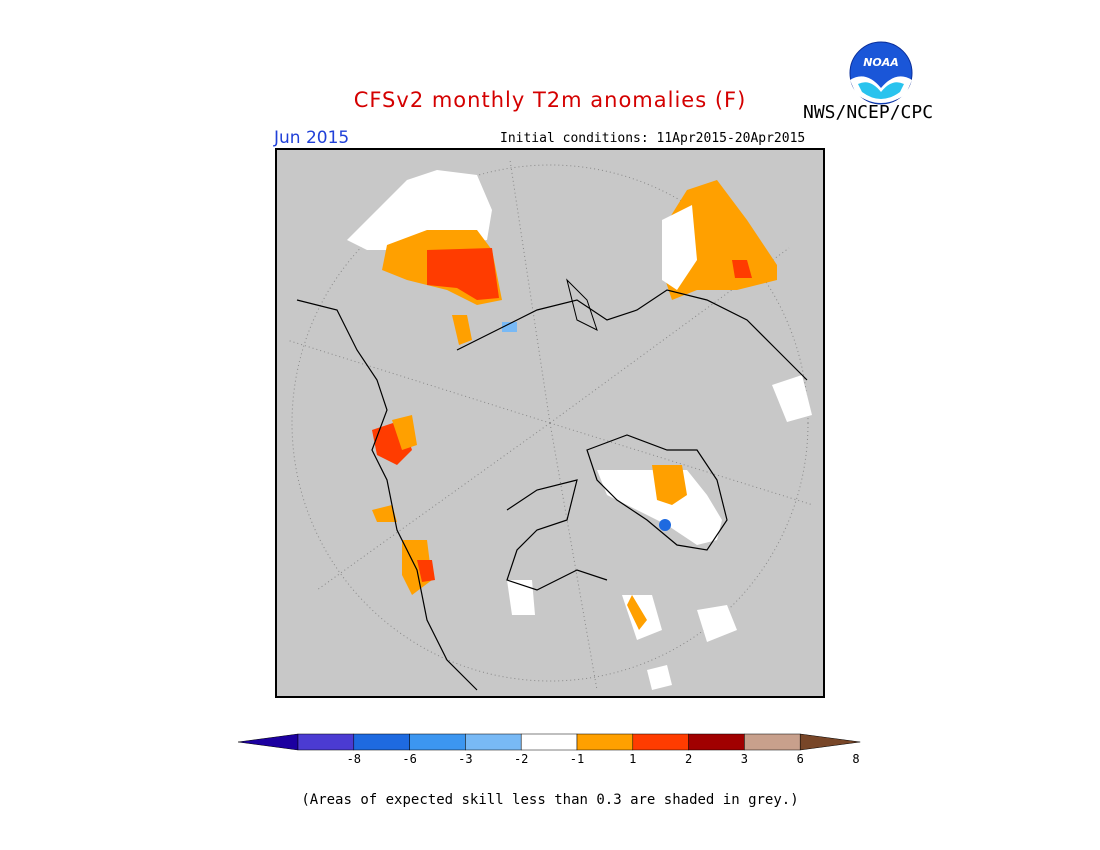  Describe the element at coordinates (577, 759) in the screenshot. I see `colorbar-tick-label: -1` at that location.